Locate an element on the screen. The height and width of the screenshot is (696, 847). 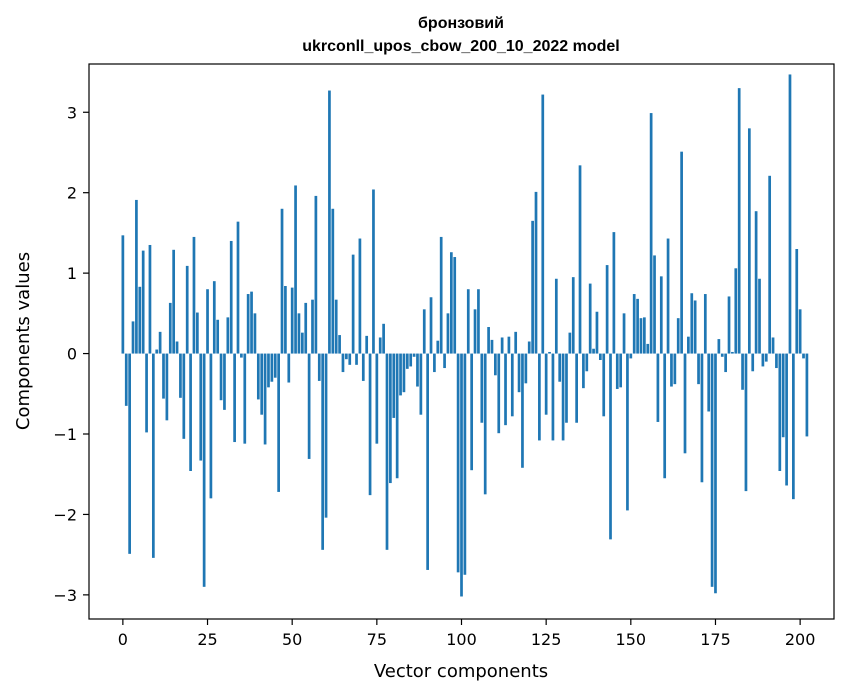
x-tick-label: 50 is located at coordinates (292, 639).